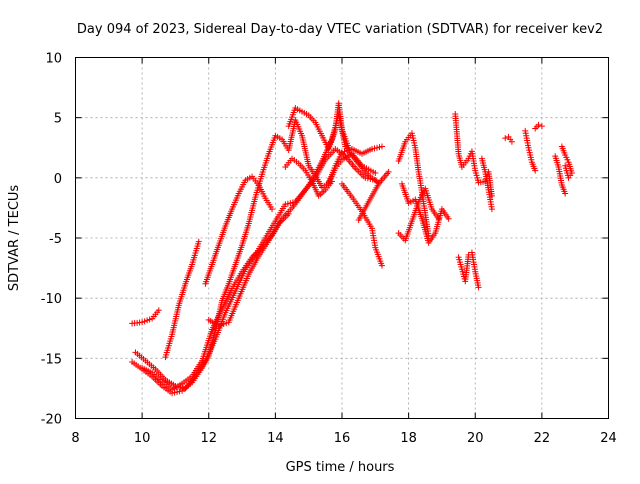 Image resolution: width=640 pixels, height=484 pixels. I want to click on y-tick-label: -20, so click(51, 420).